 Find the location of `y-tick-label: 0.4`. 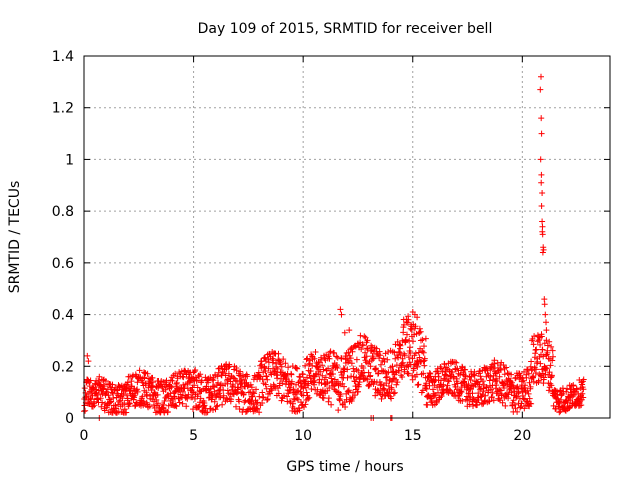

y-tick-label: 0.4 is located at coordinates (63, 316).